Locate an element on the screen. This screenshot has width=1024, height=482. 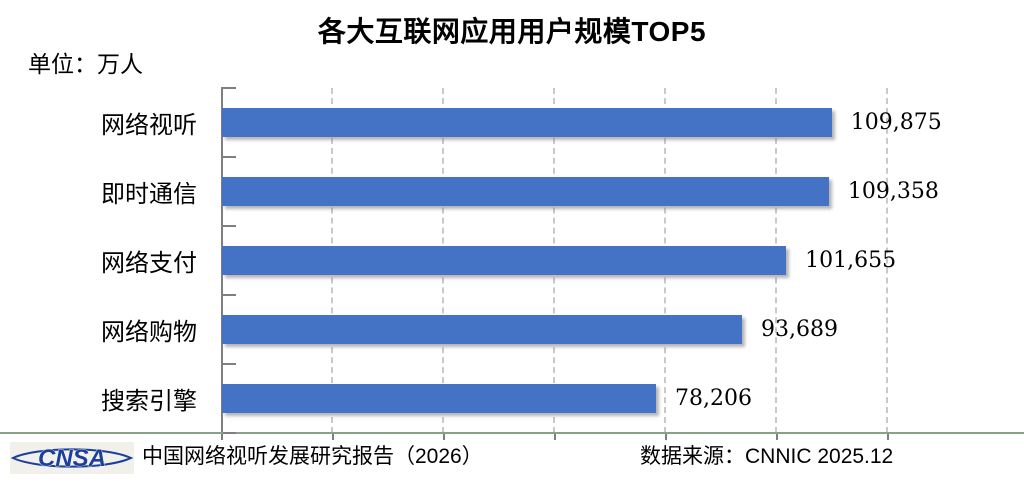
bar-row-2: 109,358 is located at coordinates (580, 191).